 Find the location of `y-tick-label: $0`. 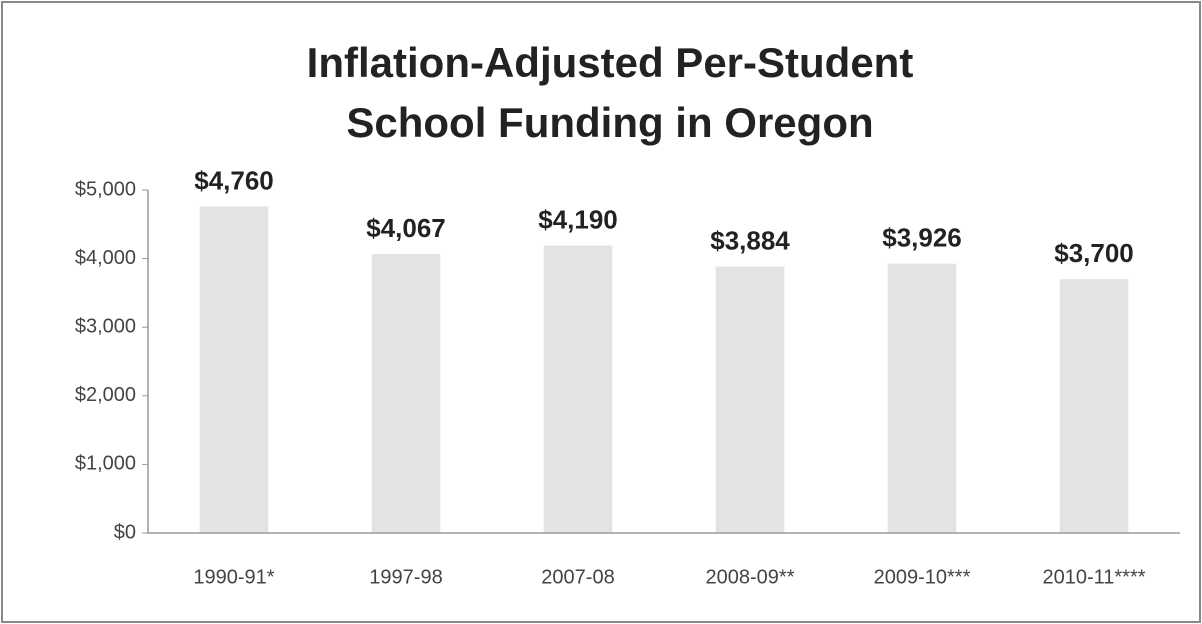

y-tick-label: $0 is located at coordinates (125, 532).